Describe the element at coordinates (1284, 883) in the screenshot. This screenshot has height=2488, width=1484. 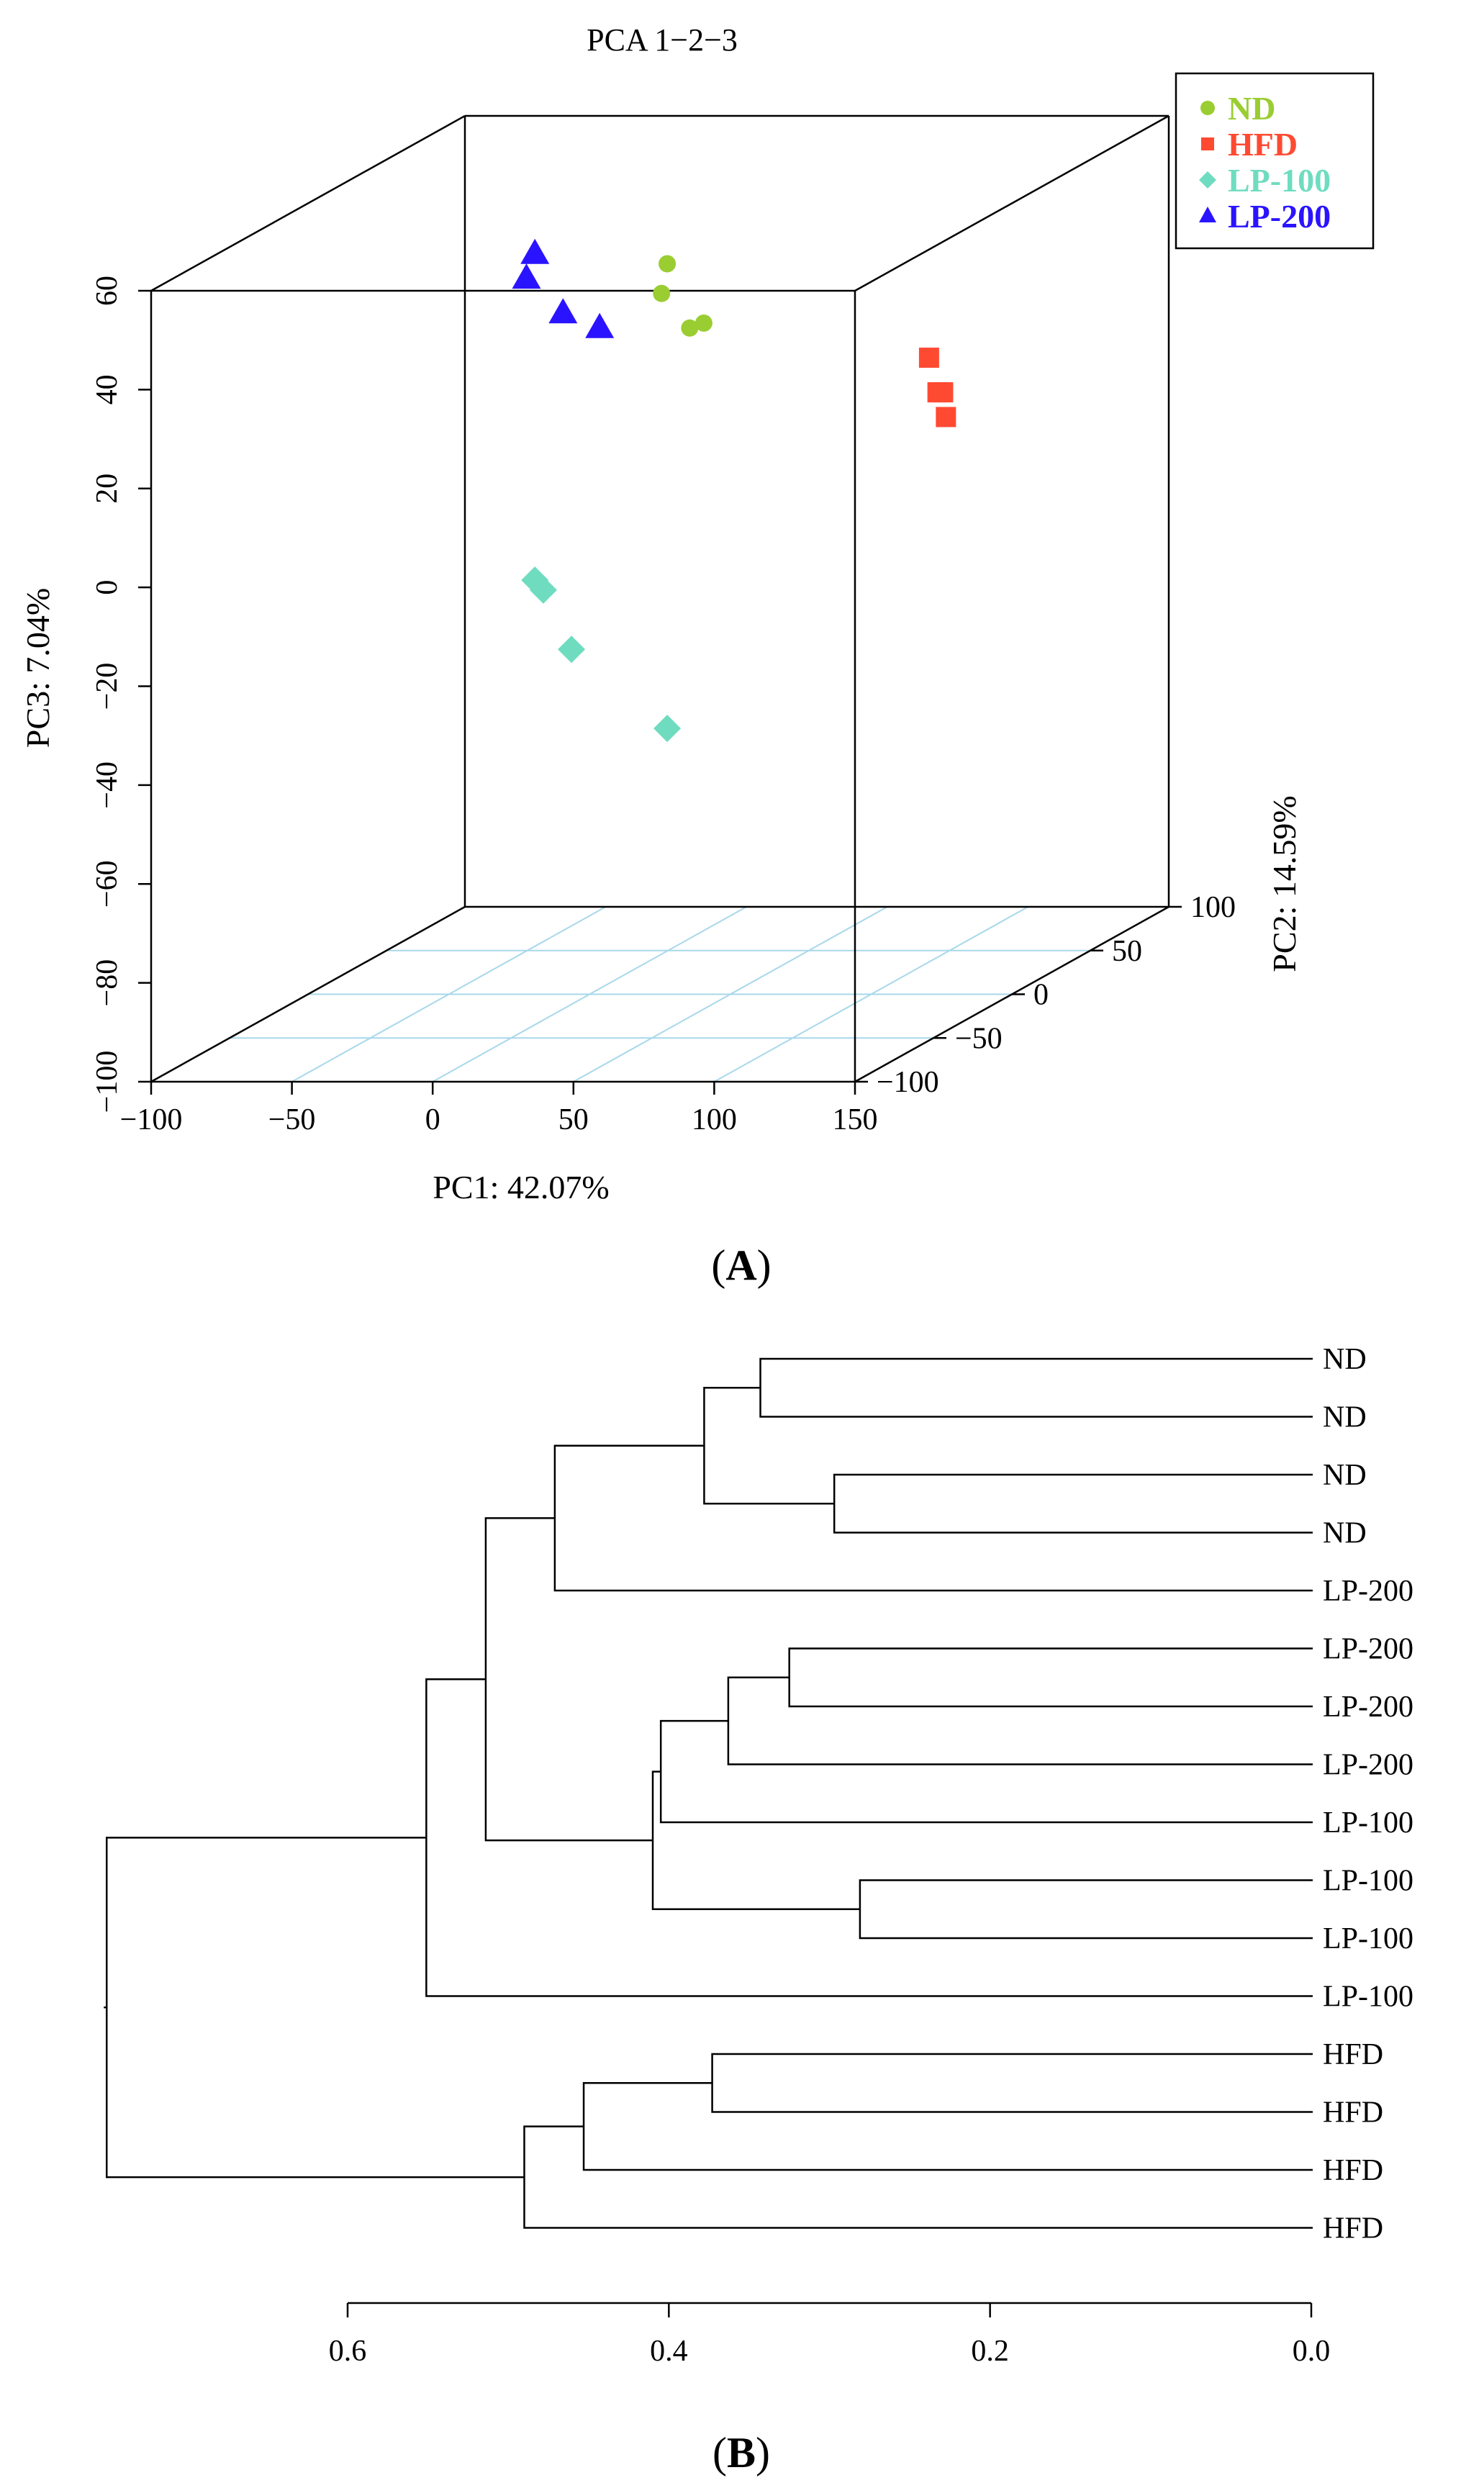
I see `y-axis-title: PC2: 14.59%` at that location.